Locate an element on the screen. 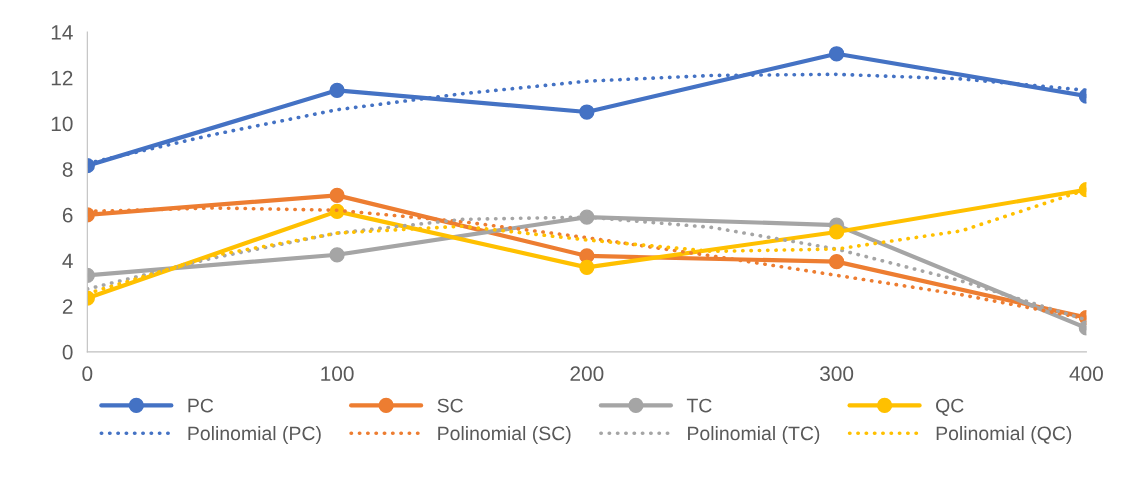 The height and width of the screenshot is (486, 1134). legend-label: Polinomial (PC) is located at coordinates (254, 435).